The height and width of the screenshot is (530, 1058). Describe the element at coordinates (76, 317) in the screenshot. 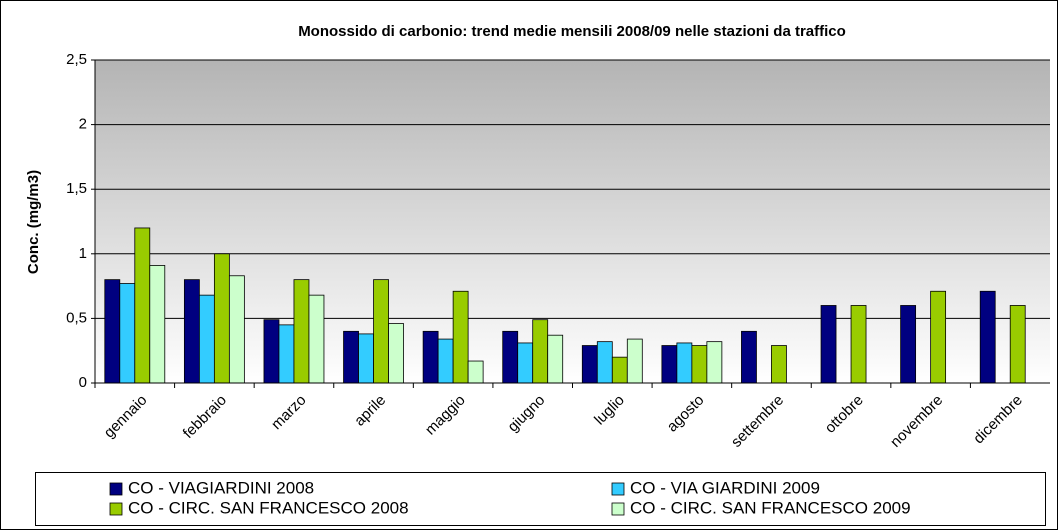

I see `y-tick-label: 0,5` at that location.